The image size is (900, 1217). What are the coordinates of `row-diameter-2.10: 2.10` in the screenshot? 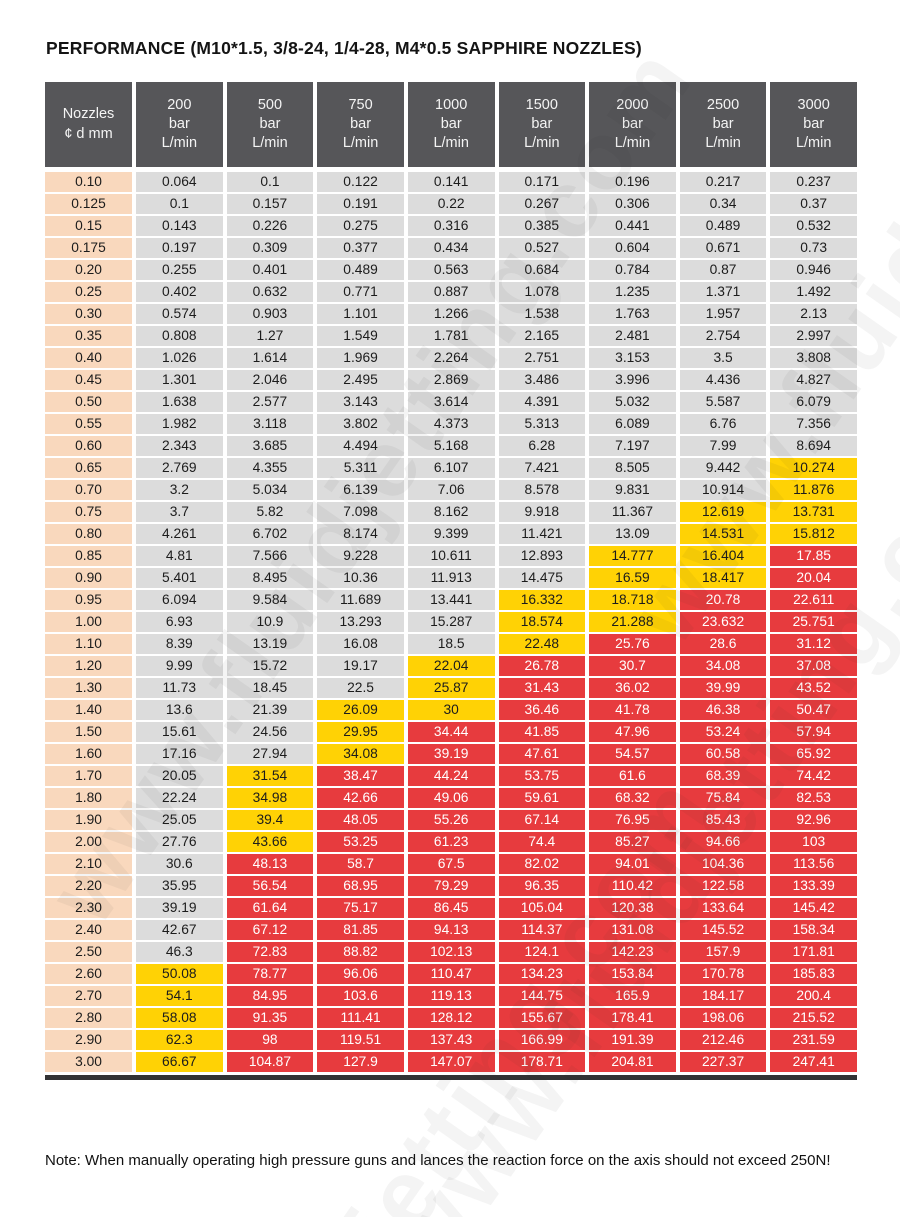 It's located at (88, 864).